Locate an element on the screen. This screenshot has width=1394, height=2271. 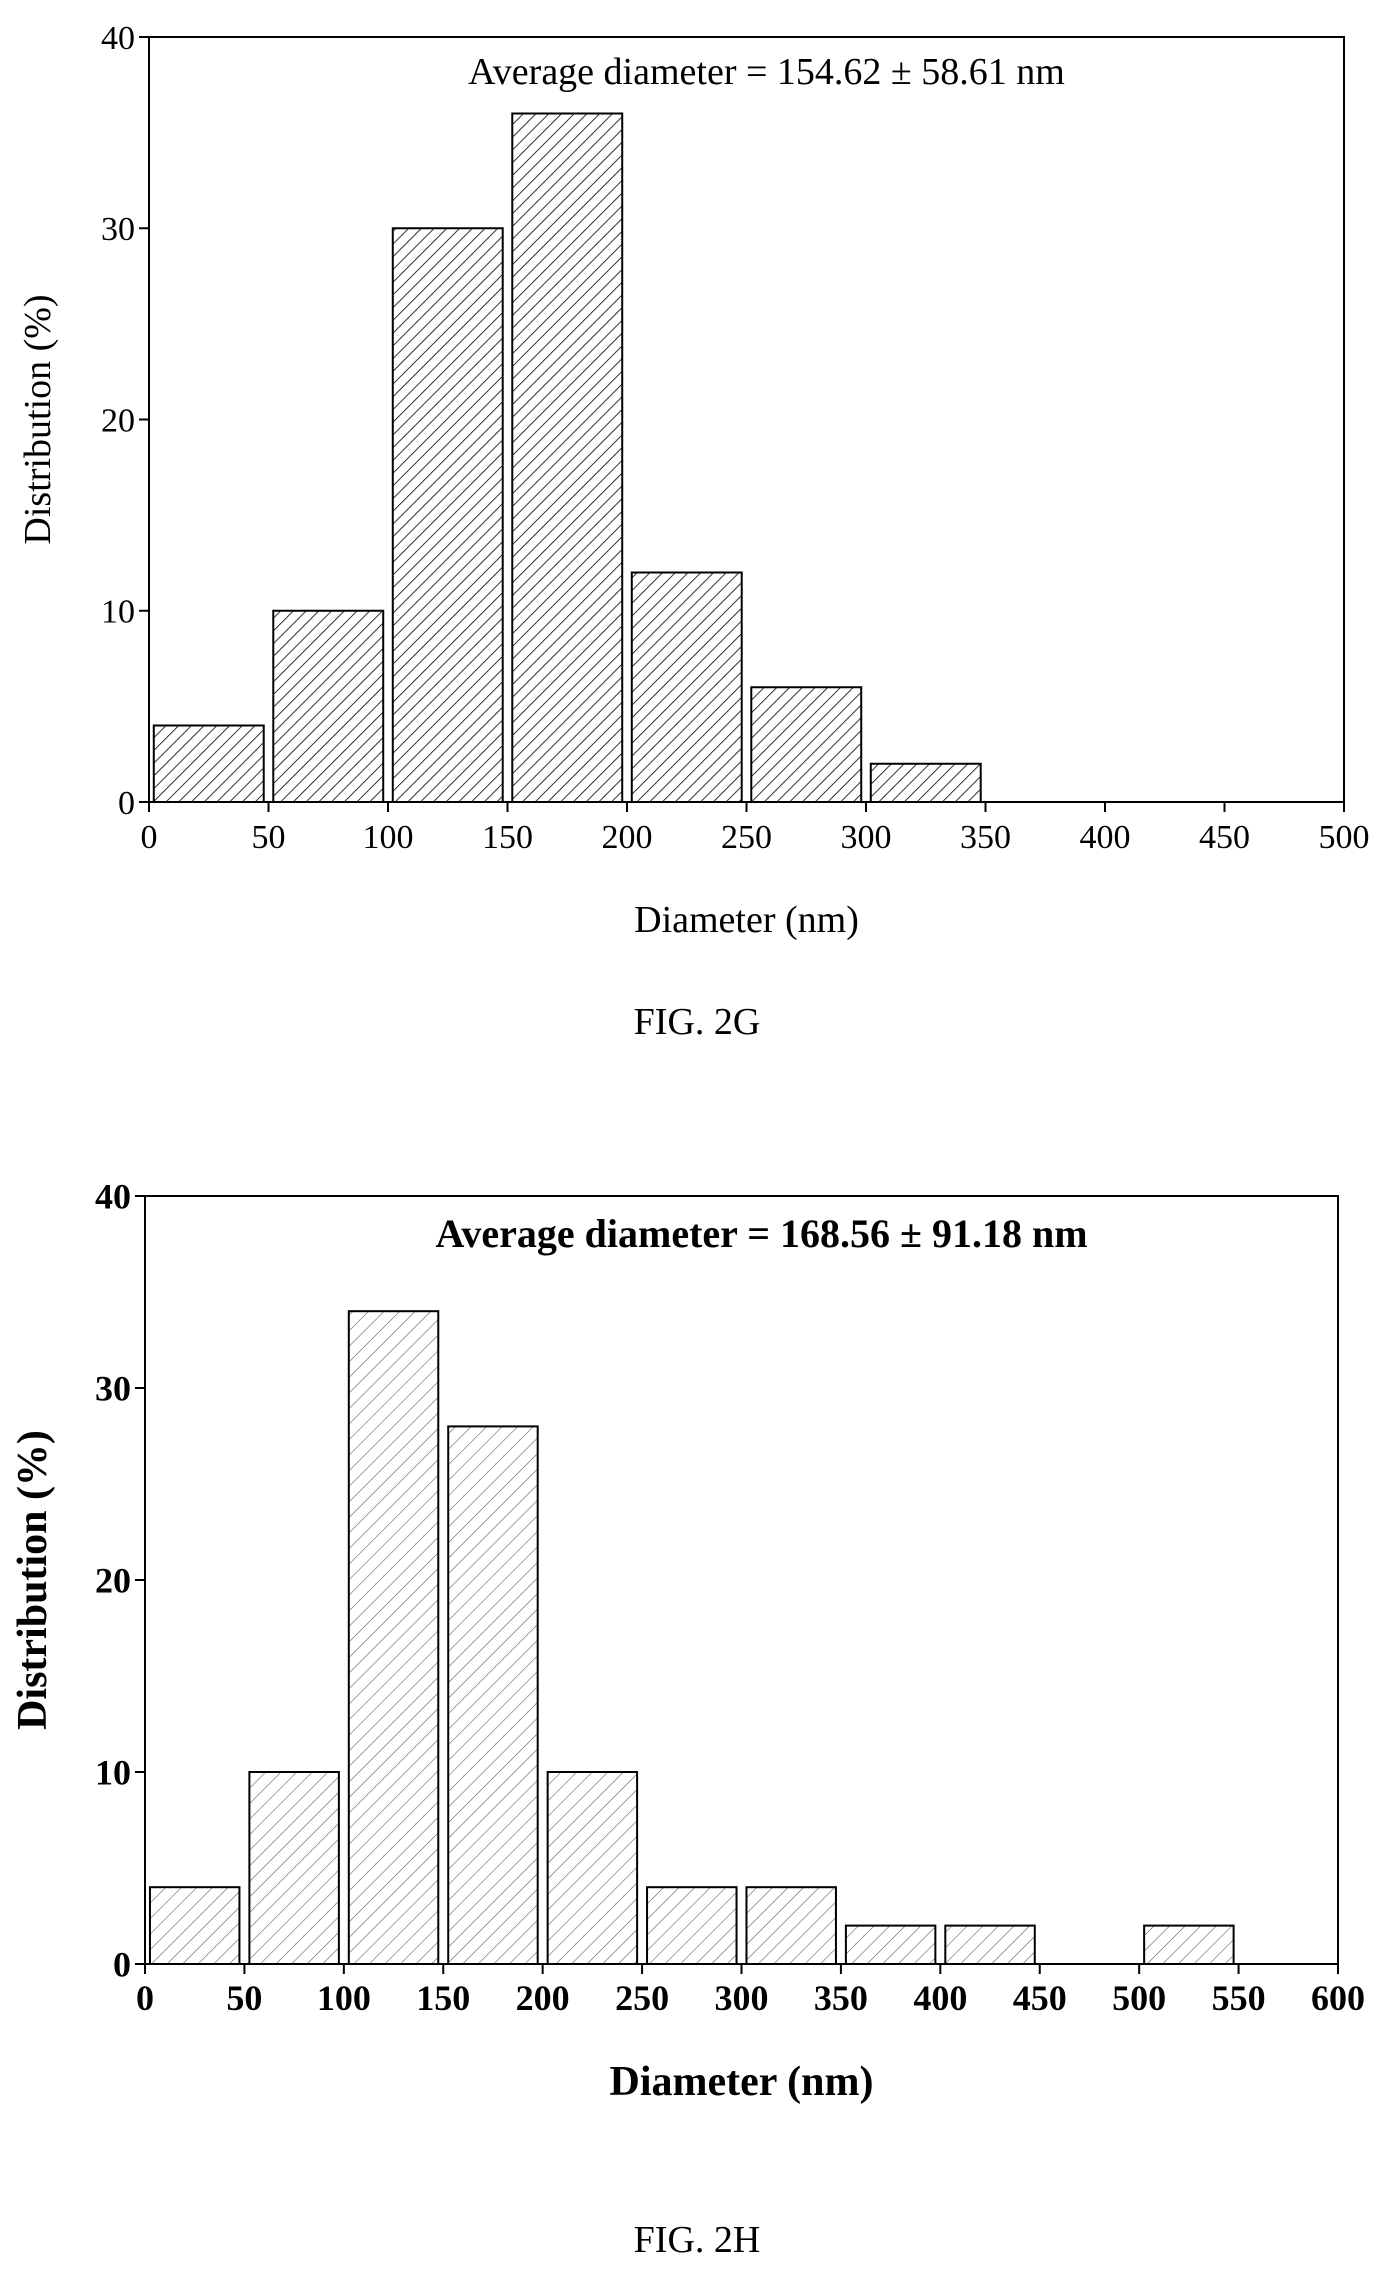
x-tick-label: 550 is located at coordinates (1239, 1998).